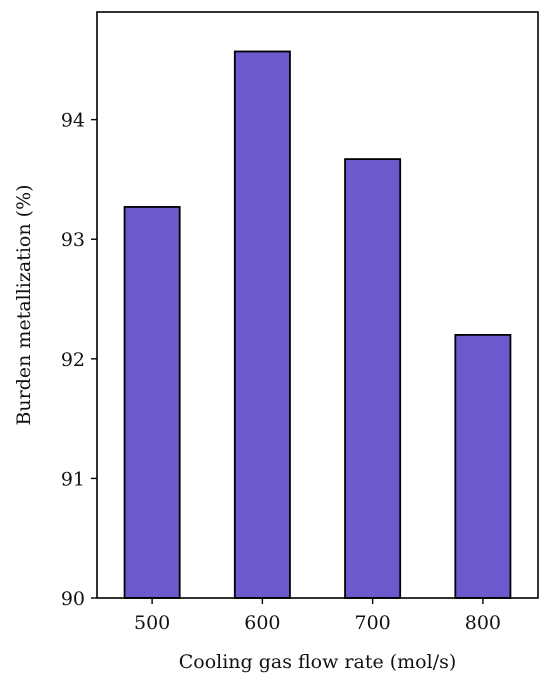 This screenshot has width=550, height=687. Describe the element at coordinates (317, 616) in the screenshot. I see `x-axis-ticks: 500 600 700 800` at that location.